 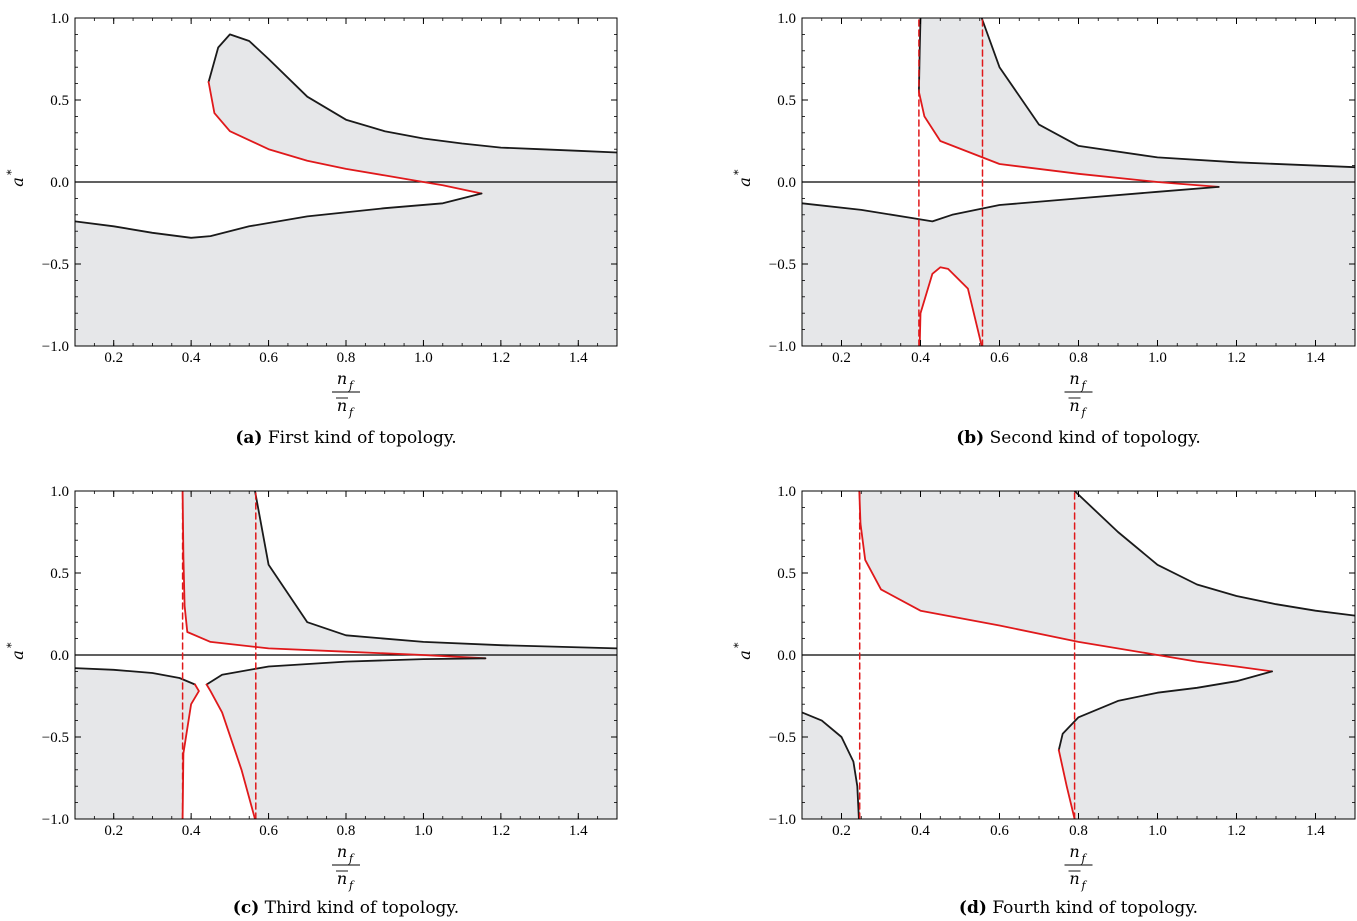 I want to click on y-tick-label: −1.0, so click(x=55, y=820).